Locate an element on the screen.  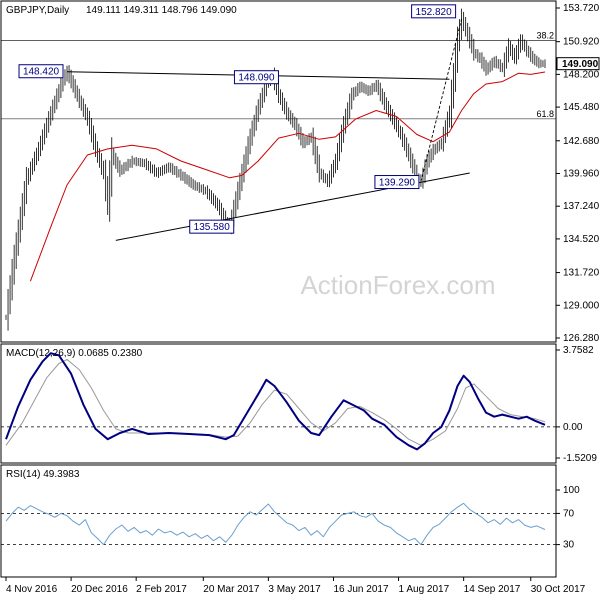
price-label: 152.820 is located at coordinates (434, 12).